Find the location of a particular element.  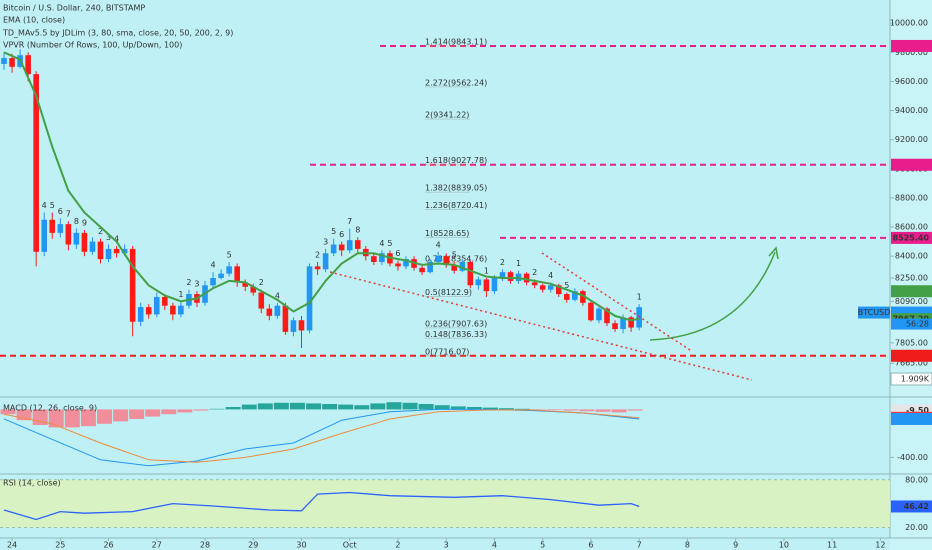

x-tick-label: Oct is located at coordinates (350, 545).